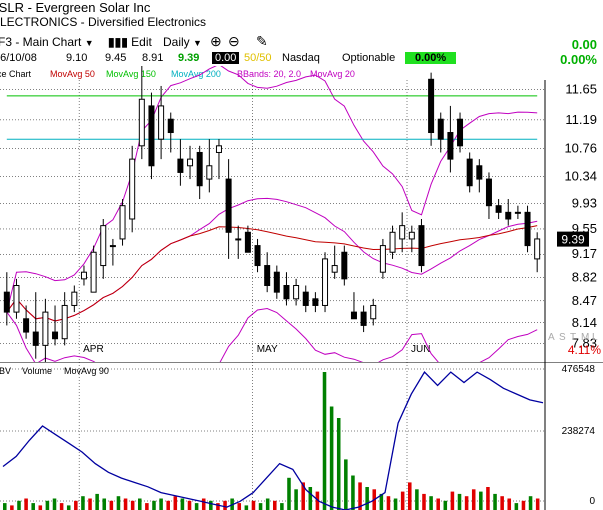 This screenshot has width=603, height=510. What do you see at coordinates (562, 337) in the screenshot?
I see `scale-label: S` at bounding box center [562, 337].